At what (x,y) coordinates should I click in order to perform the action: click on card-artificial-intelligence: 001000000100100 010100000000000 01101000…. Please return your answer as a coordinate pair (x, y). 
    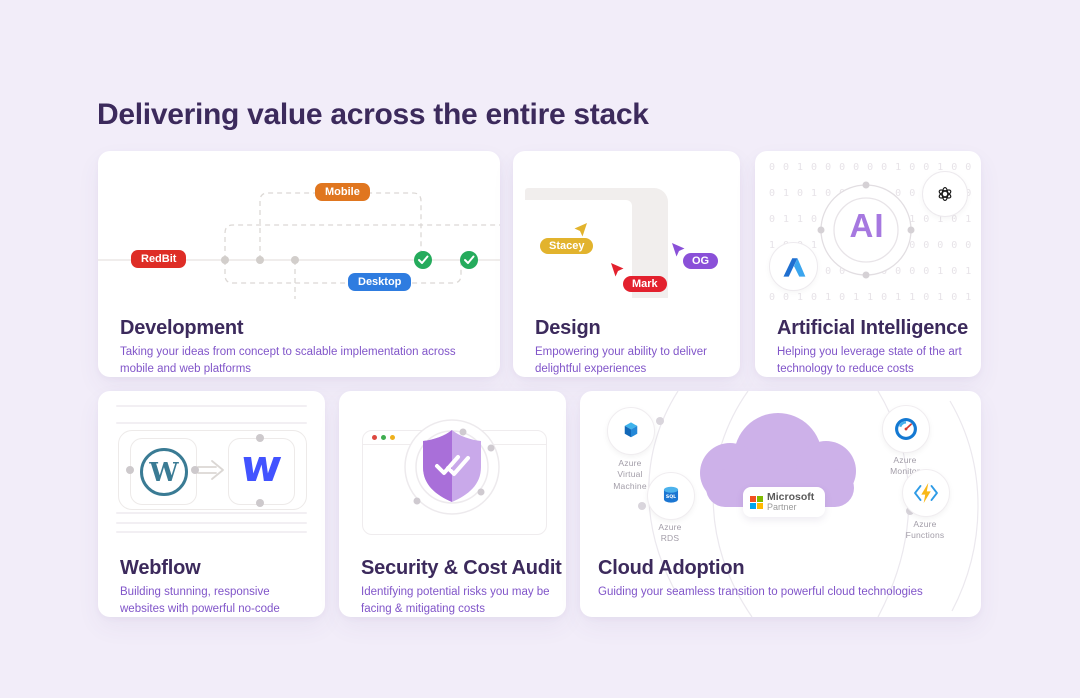
    Looking at the image, I should click on (868, 264).